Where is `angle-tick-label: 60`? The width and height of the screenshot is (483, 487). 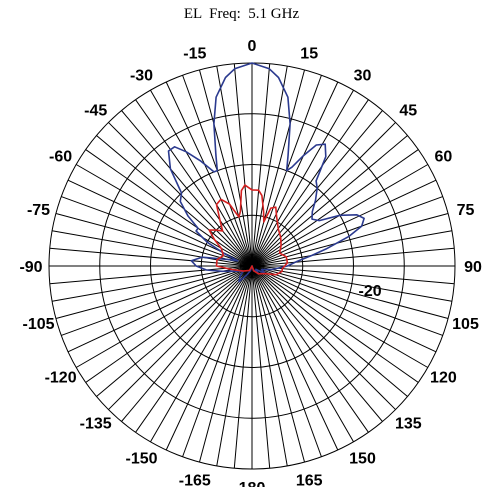
angle-tick-label: 60 is located at coordinates (444, 157).